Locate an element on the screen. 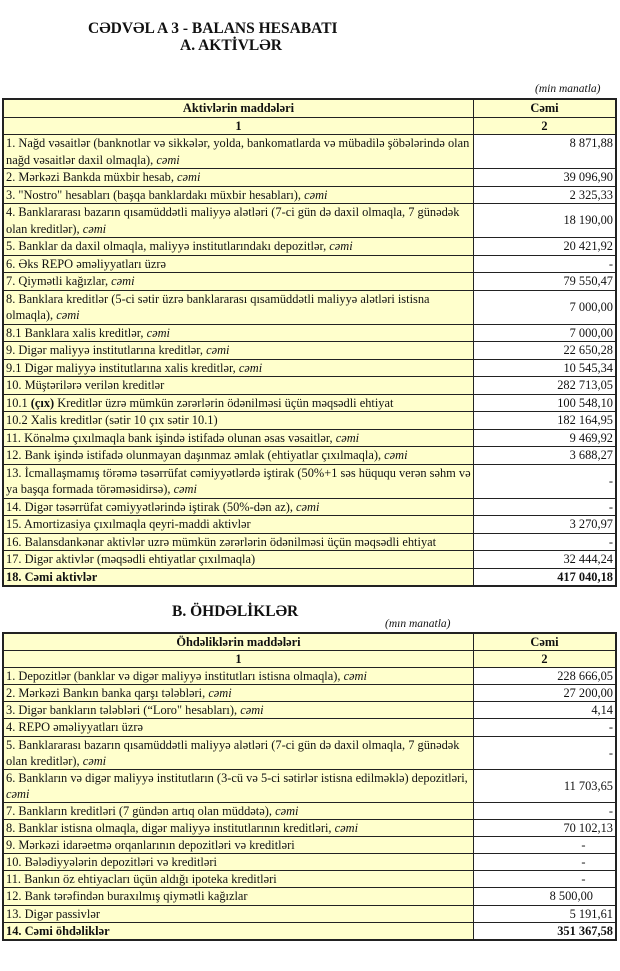  header-row: Aktivlərin maddələri Cəmi is located at coordinates (309, 108).